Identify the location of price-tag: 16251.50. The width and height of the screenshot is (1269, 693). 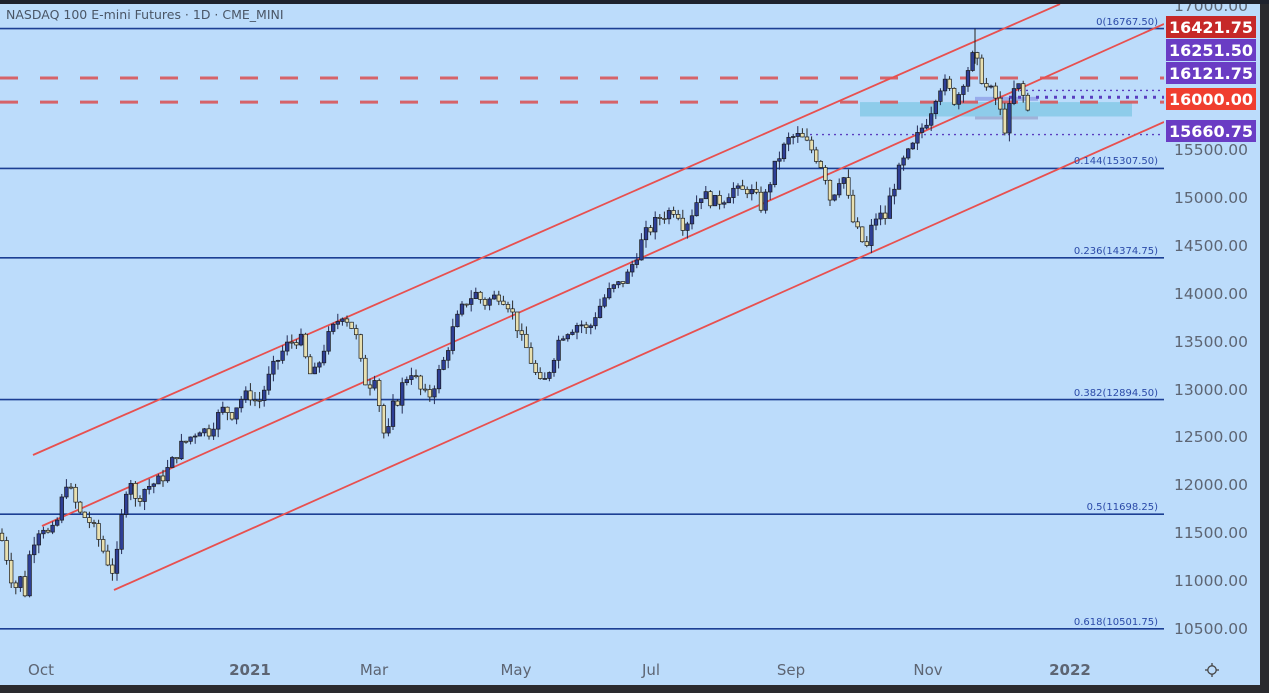
(1211, 50).